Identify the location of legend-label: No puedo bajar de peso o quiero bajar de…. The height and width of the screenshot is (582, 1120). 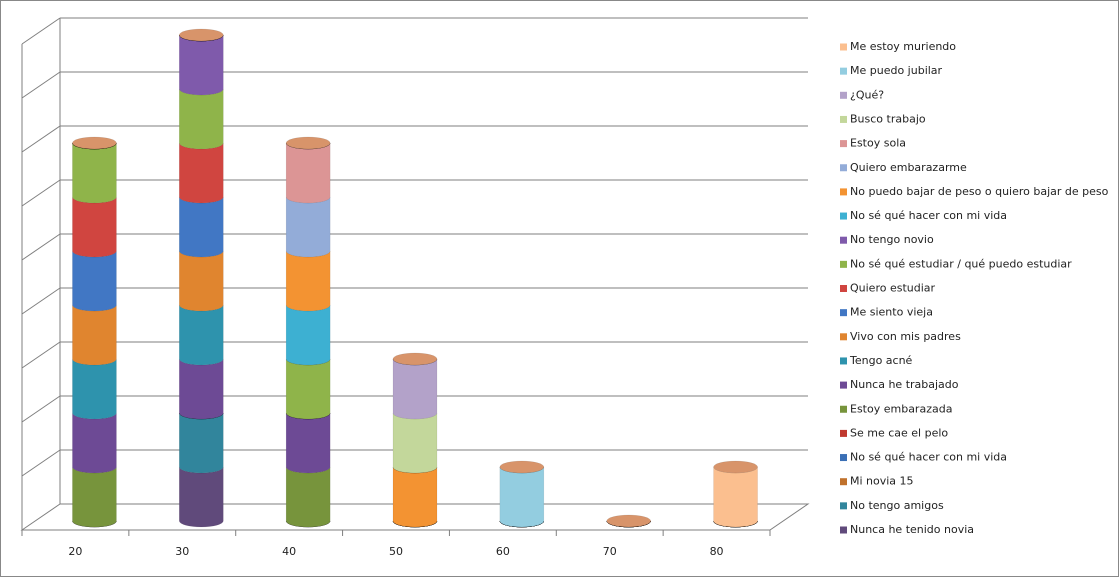
(979, 191).